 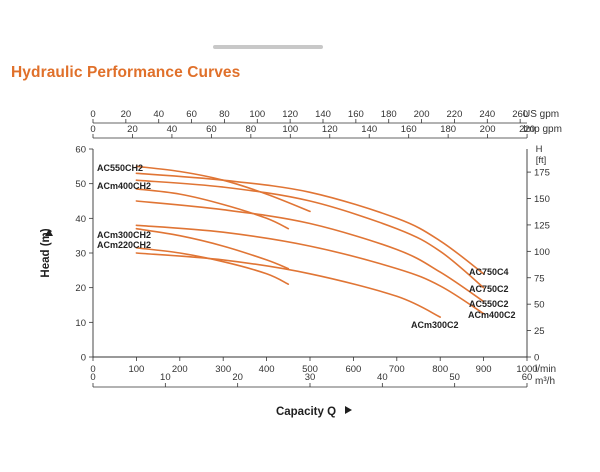 I want to click on m3h-tick-label: 20, so click(x=237, y=377).